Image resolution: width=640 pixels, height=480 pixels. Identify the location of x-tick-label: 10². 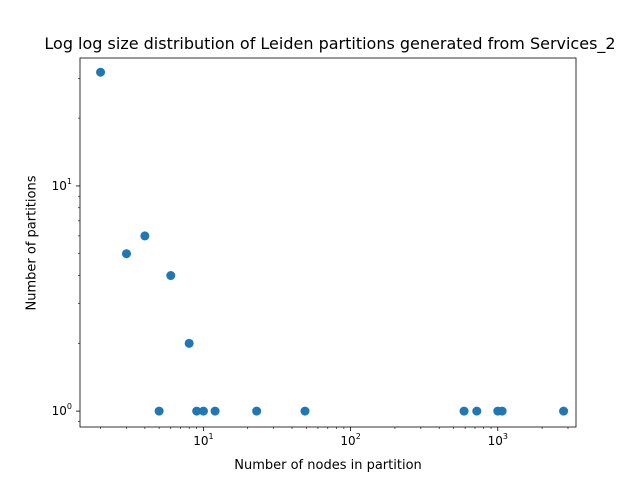
(350, 440).